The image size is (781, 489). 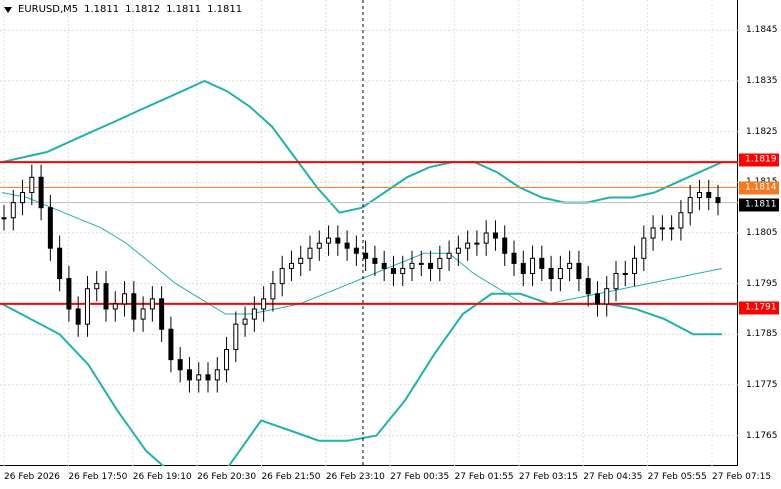 What do you see at coordinates (742, 477) in the screenshot?
I see `x-tick-label: 27 Feb 07:15` at bounding box center [742, 477].